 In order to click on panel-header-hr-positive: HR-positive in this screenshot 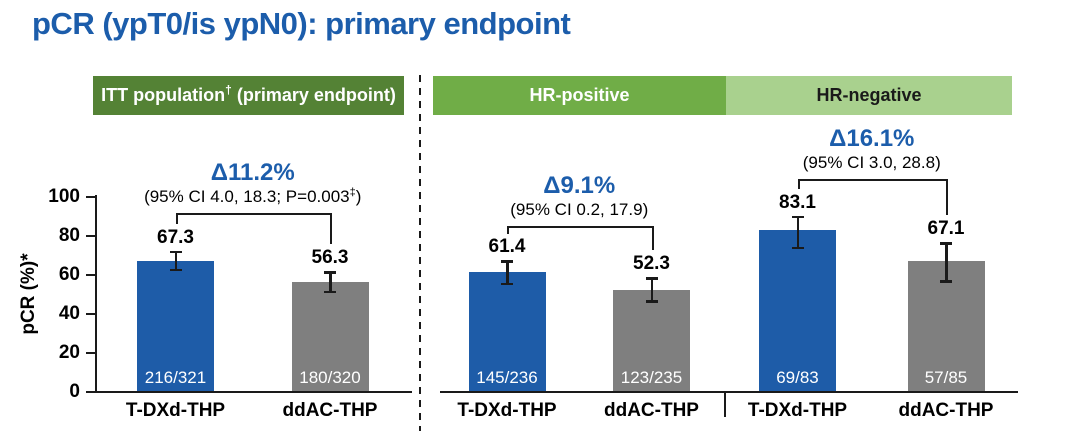, I will do `click(579, 95)`.